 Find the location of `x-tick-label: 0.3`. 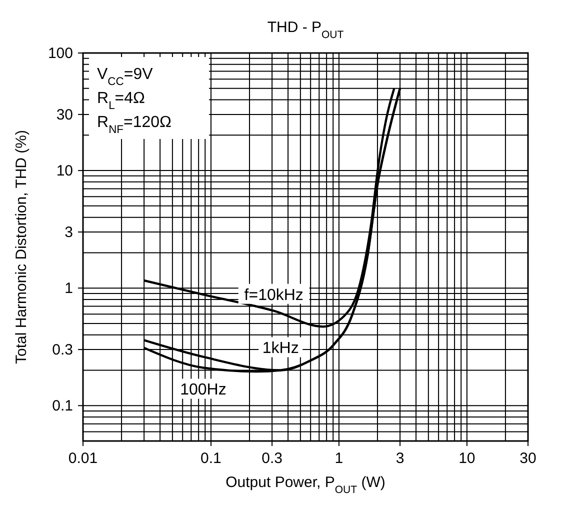

x-tick-label: 0.3 is located at coordinates (272, 458).